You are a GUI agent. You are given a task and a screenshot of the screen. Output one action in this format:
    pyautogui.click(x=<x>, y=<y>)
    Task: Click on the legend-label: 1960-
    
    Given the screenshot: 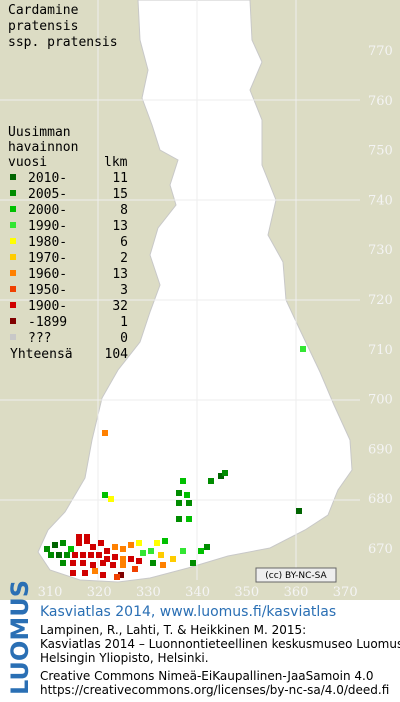 What is the action you would take?
    pyautogui.click(x=47, y=274)
    